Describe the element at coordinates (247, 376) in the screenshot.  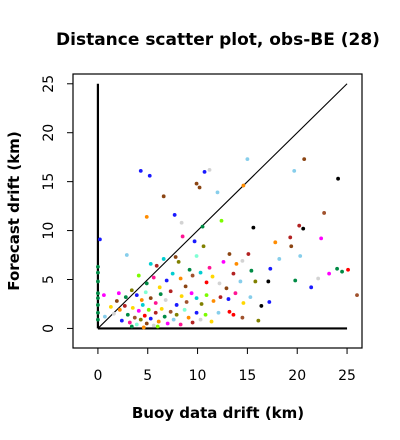
I see `x-tick-label: 15` at that location.